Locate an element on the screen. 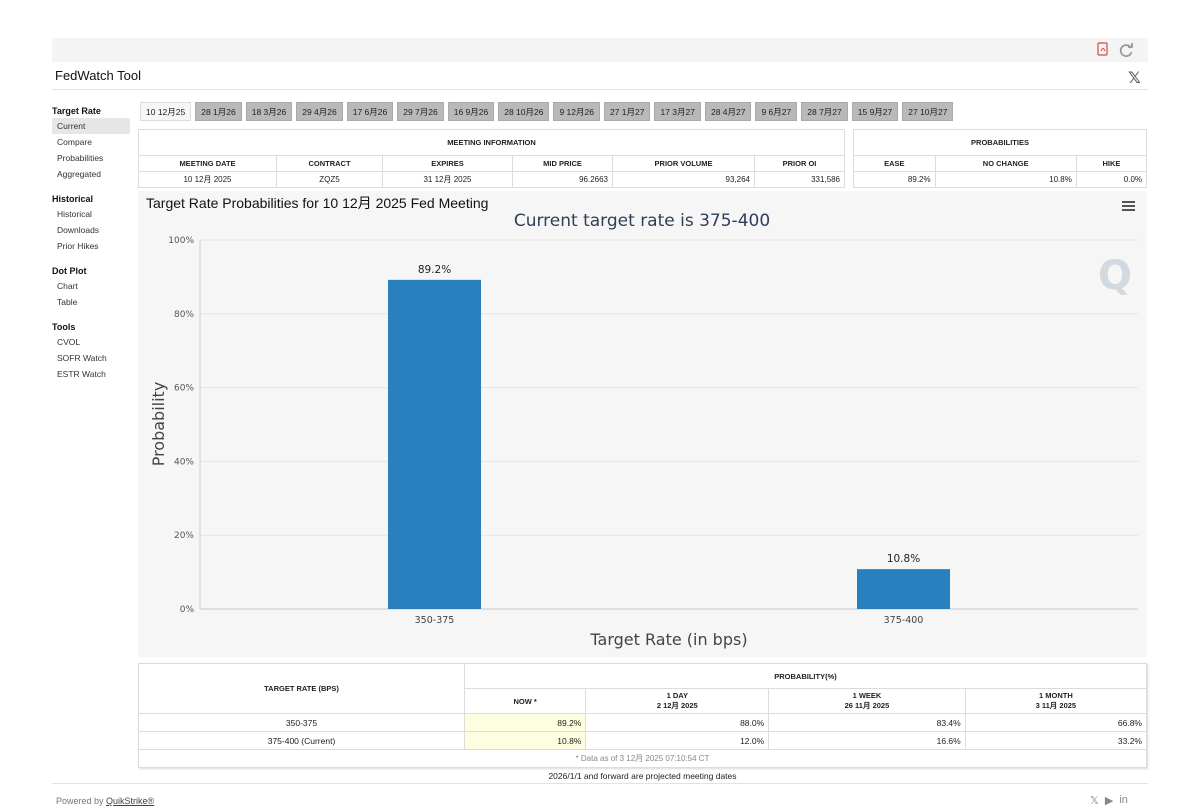  tab-meeting-date: 18 3月26 is located at coordinates (269, 111).